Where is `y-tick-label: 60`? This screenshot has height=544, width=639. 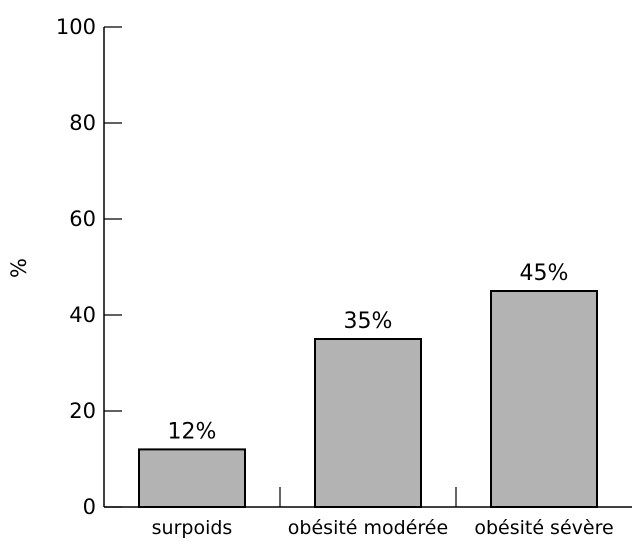
y-tick-label: 60 is located at coordinates (82, 219).